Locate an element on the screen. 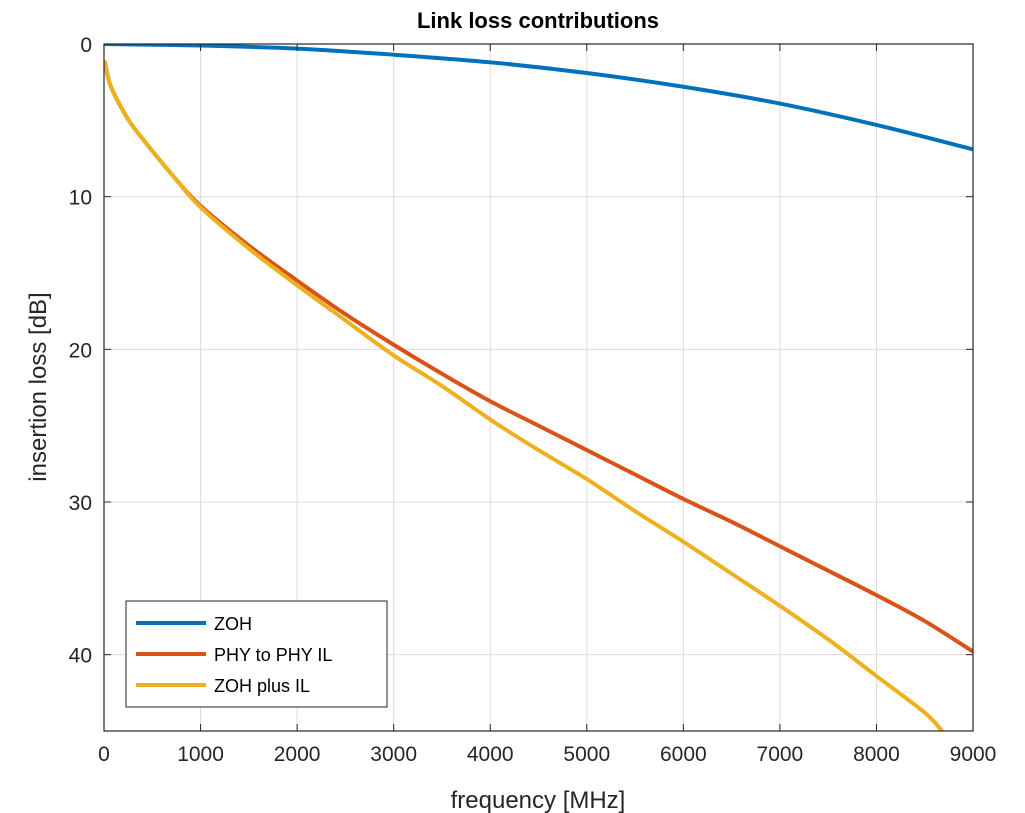 This screenshot has width=1025, height=813. y-tick-label: 10 is located at coordinates (80, 198).